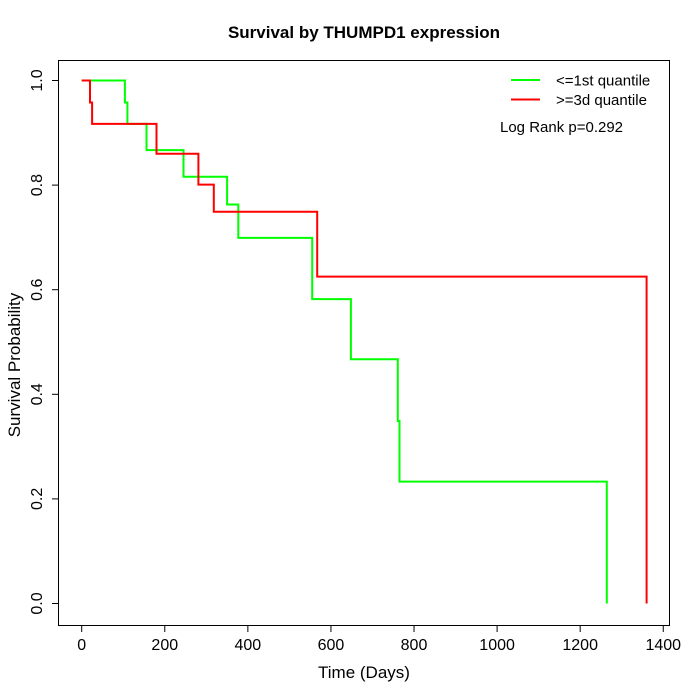  Describe the element at coordinates (37, 185) in the screenshot. I see `y-tick-label: 0.8` at that location.